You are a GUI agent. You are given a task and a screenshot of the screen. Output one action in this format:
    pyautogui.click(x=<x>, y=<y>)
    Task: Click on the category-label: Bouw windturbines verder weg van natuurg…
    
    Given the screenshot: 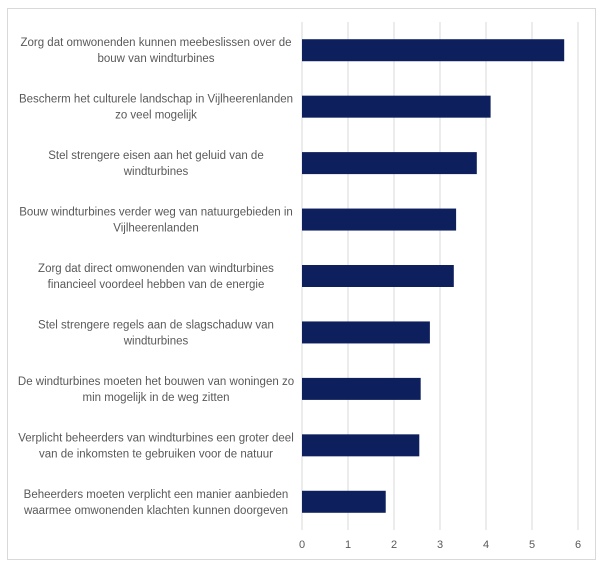 What is the action you would take?
    pyautogui.click(x=156, y=221)
    